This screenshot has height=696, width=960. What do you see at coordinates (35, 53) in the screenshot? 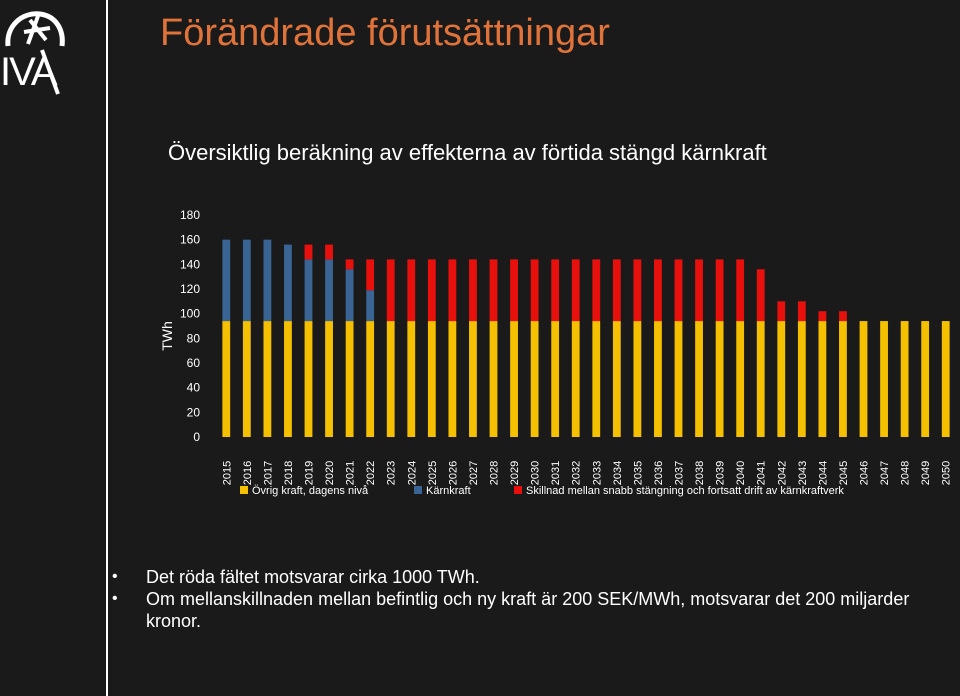
I see `iva-logo-icon` at bounding box center [35, 53].